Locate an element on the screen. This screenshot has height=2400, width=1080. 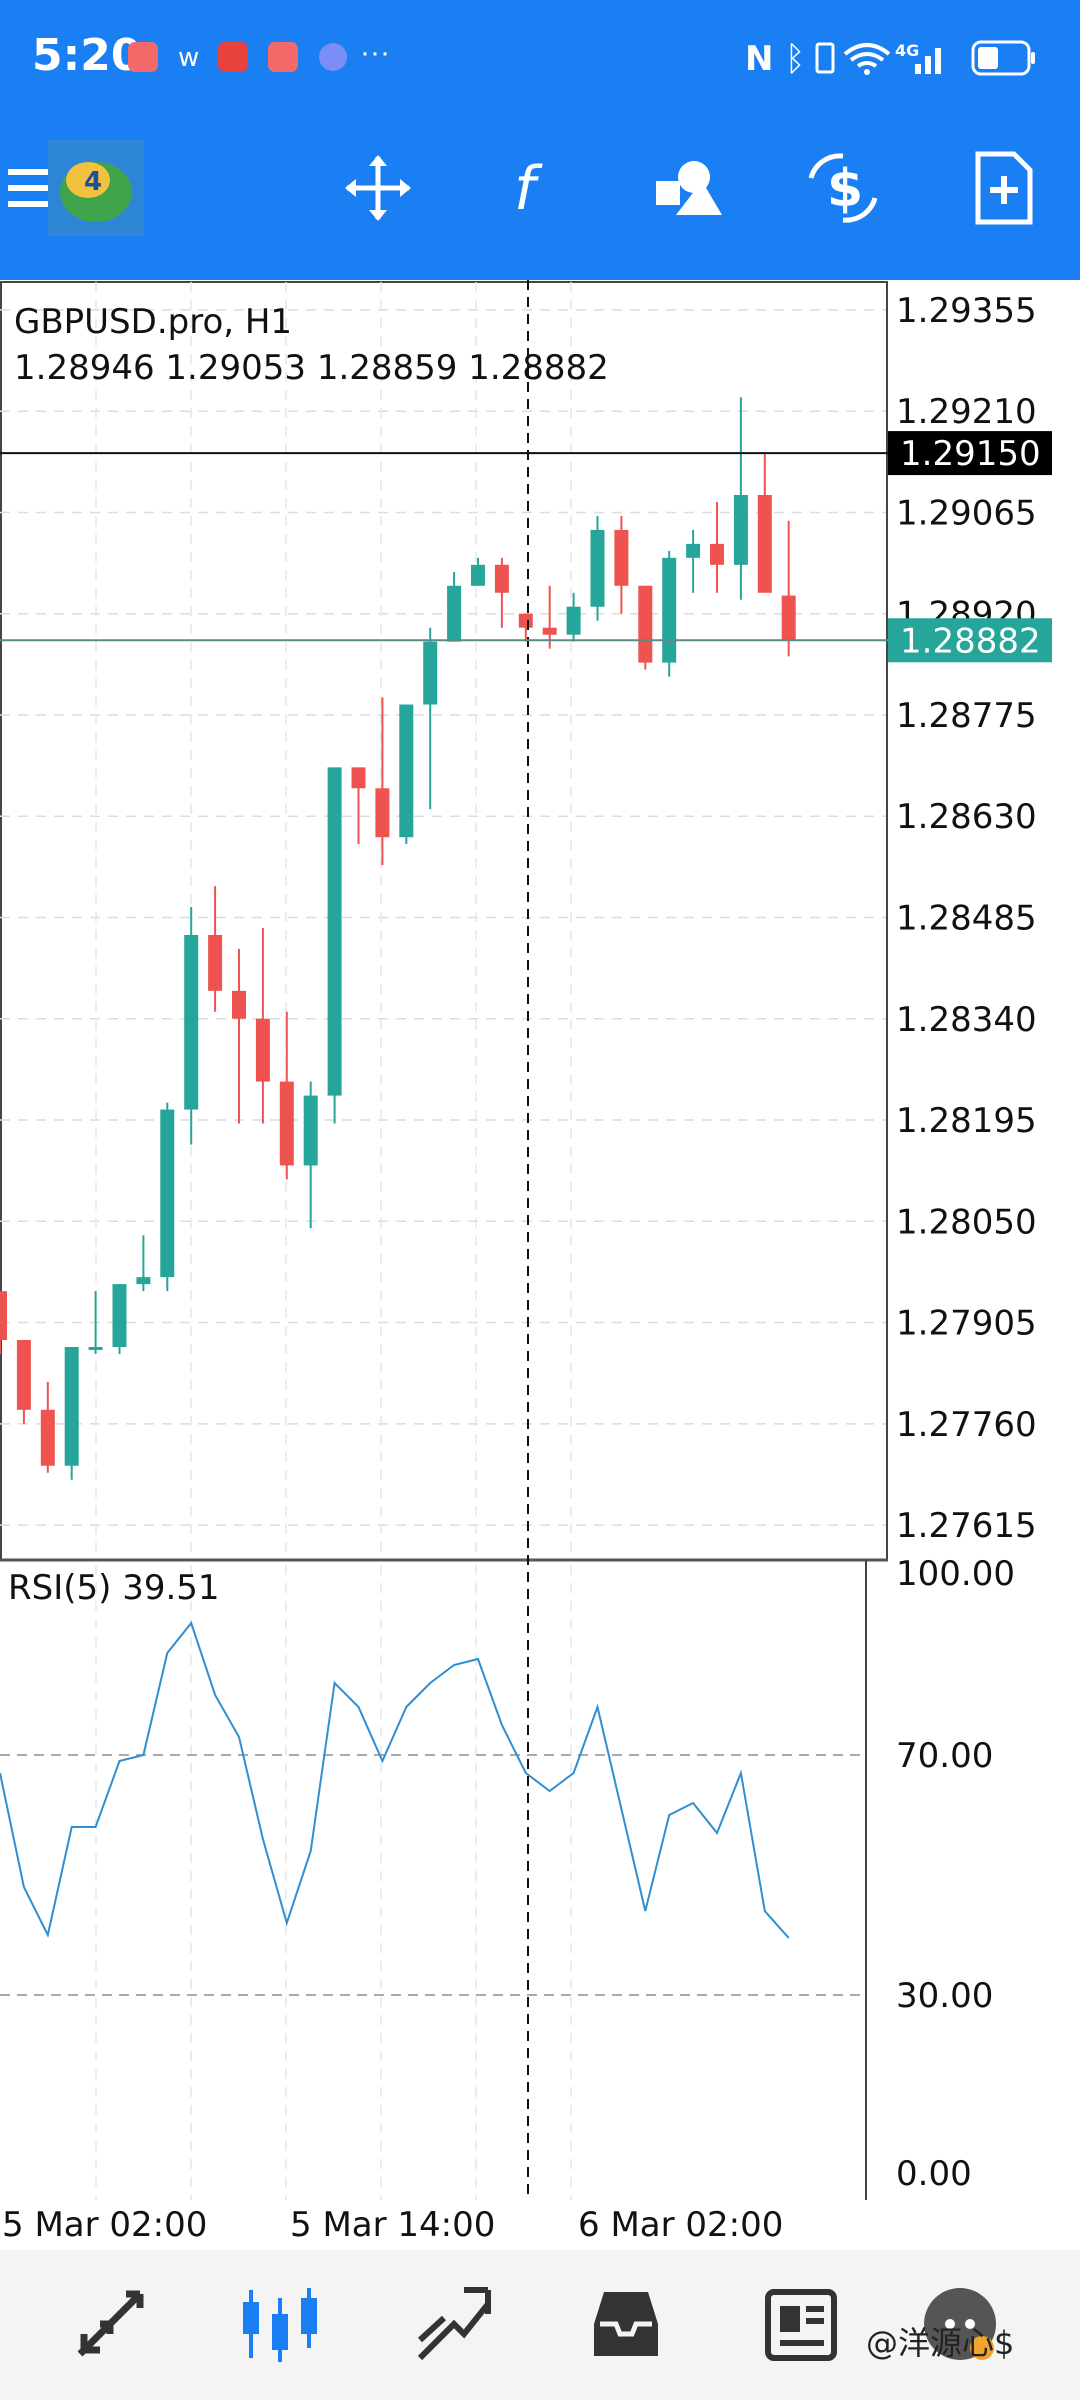
rsi-axis-label: 100.00 is located at coordinates (955, 1574).